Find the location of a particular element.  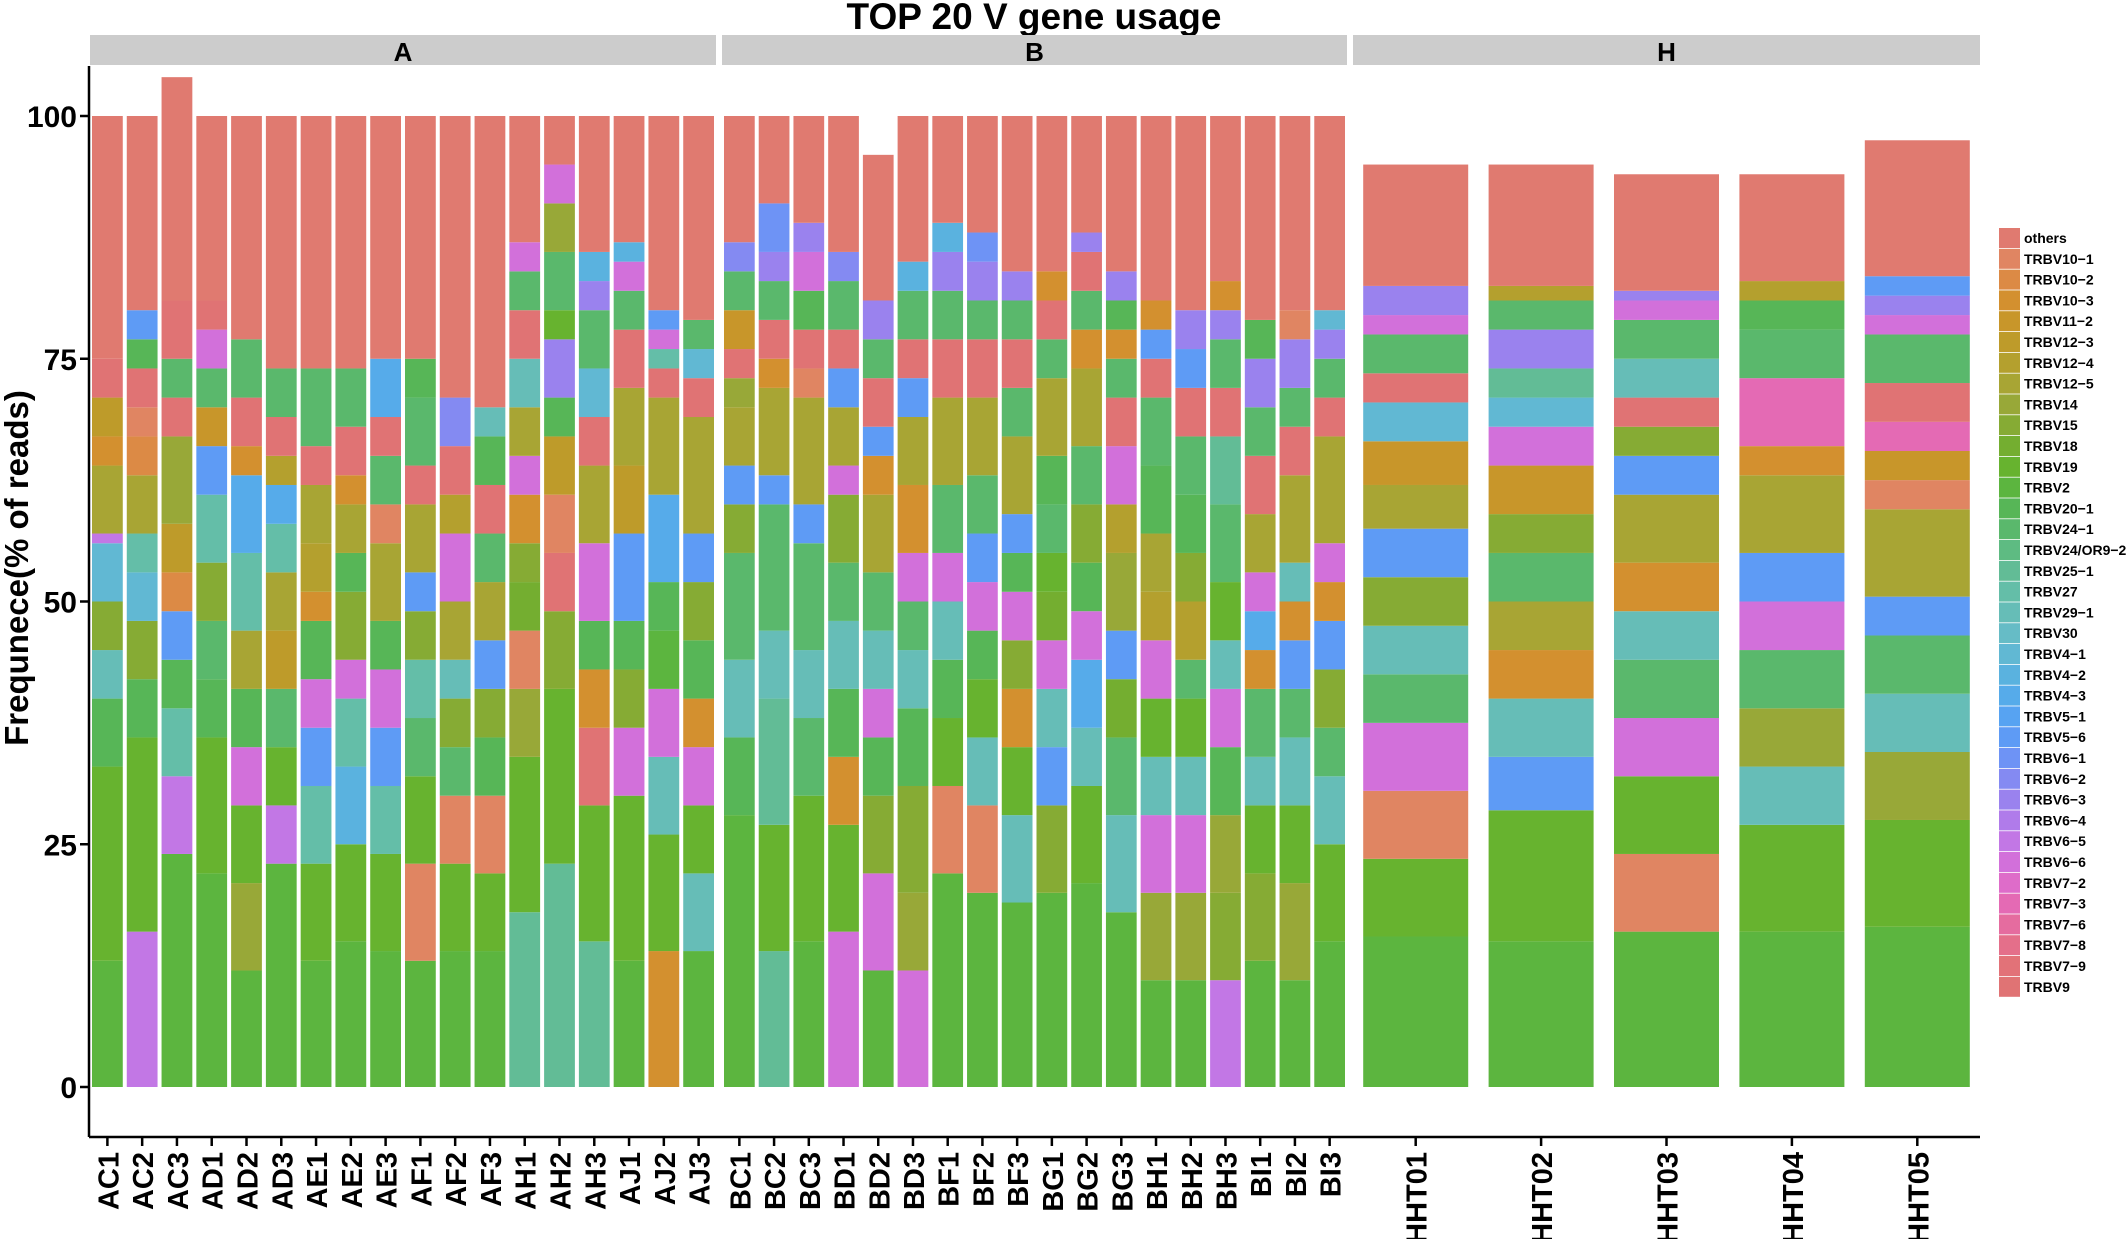

bar-BH1 is located at coordinates (1156, 601).